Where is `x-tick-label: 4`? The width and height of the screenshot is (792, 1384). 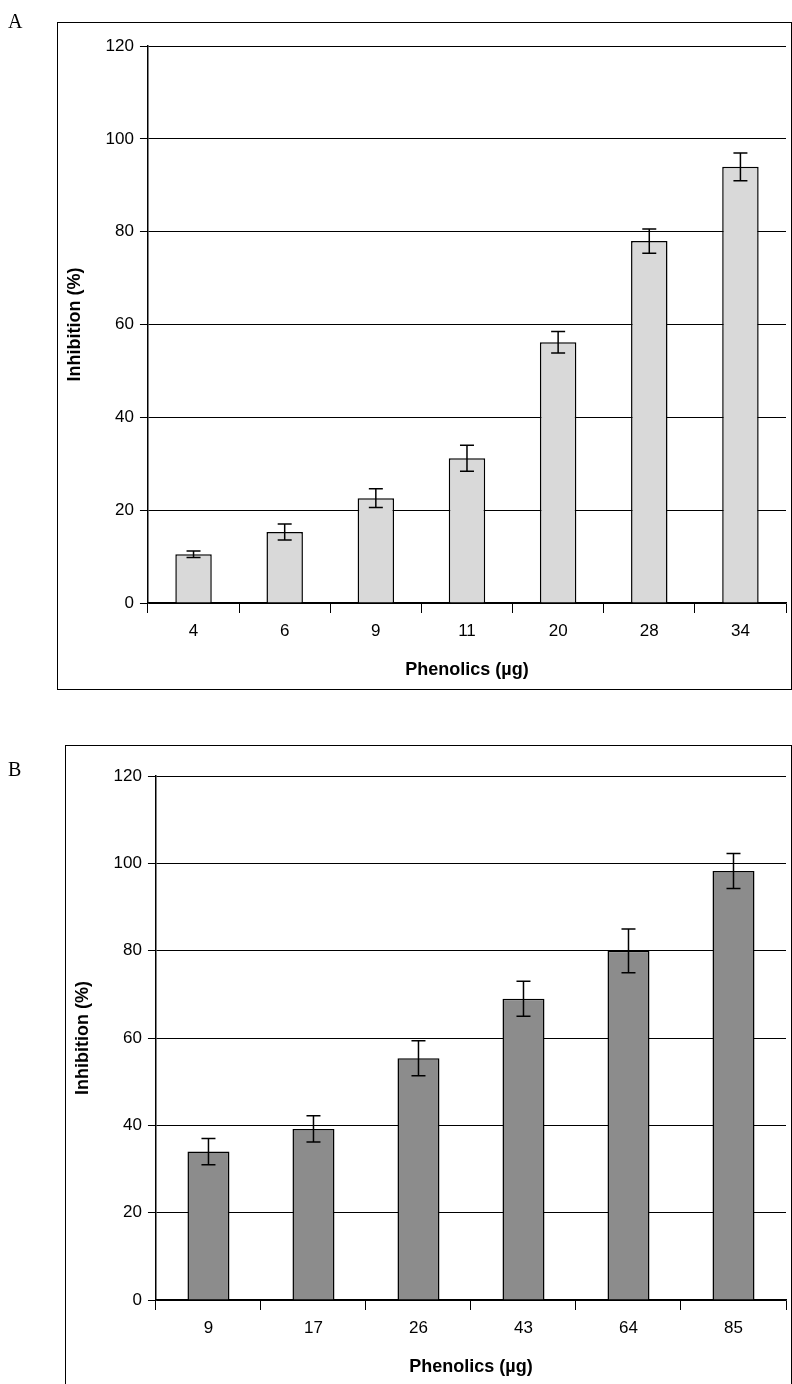
x-tick-label: 4 is located at coordinates (193, 630).